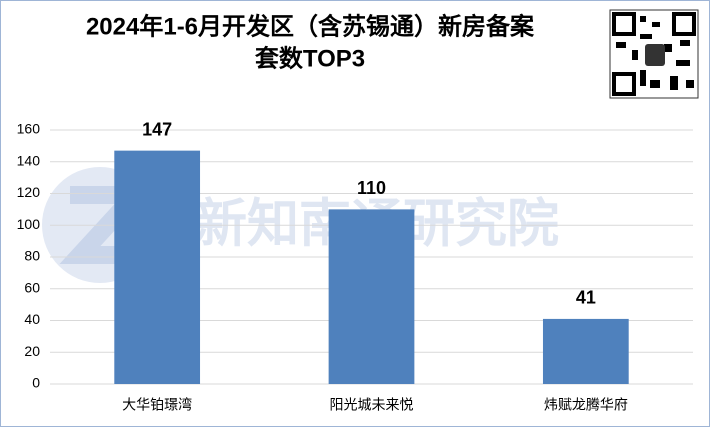  Describe the element at coordinates (157, 129) in the screenshot. I see `data-label: 147` at that location.